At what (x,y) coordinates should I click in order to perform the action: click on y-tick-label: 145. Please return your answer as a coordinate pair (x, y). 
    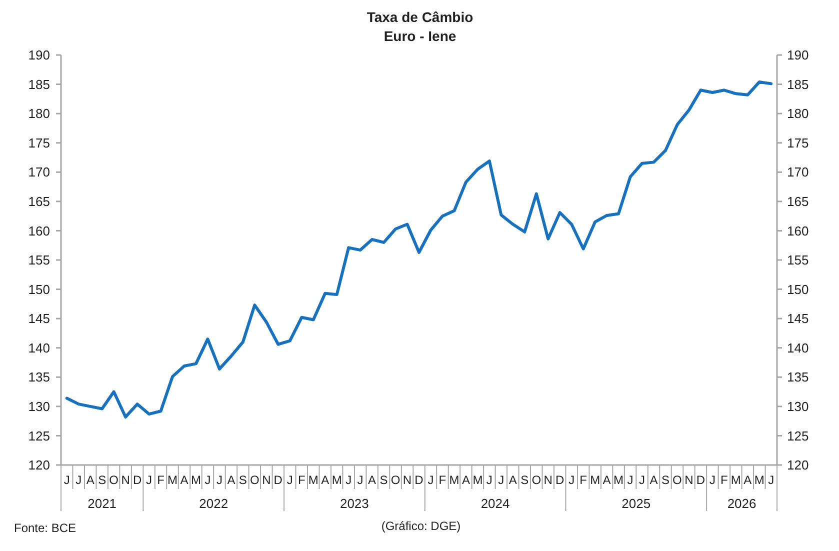
    Looking at the image, I should click on (39, 318).